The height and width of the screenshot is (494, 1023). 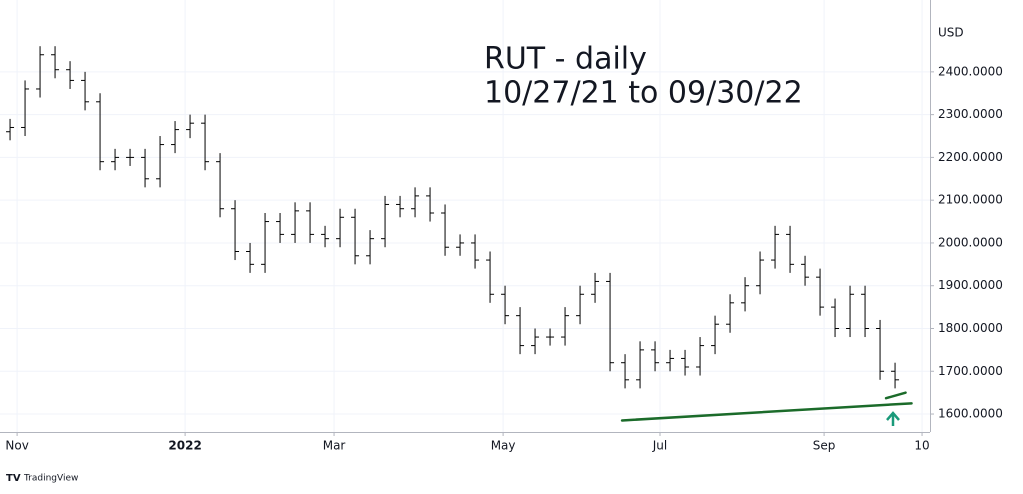 What do you see at coordinates (824, 446) in the screenshot?
I see `x-tick-label: Sep` at bounding box center [824, 446].